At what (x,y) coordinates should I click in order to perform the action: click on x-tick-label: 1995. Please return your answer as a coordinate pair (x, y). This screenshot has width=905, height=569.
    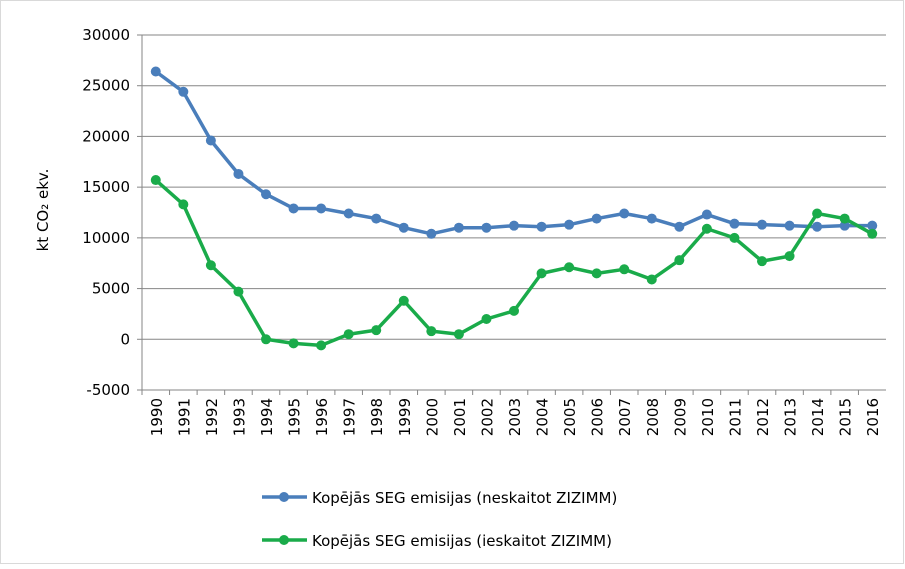
    Looking at the image, I should click on (295, 417).